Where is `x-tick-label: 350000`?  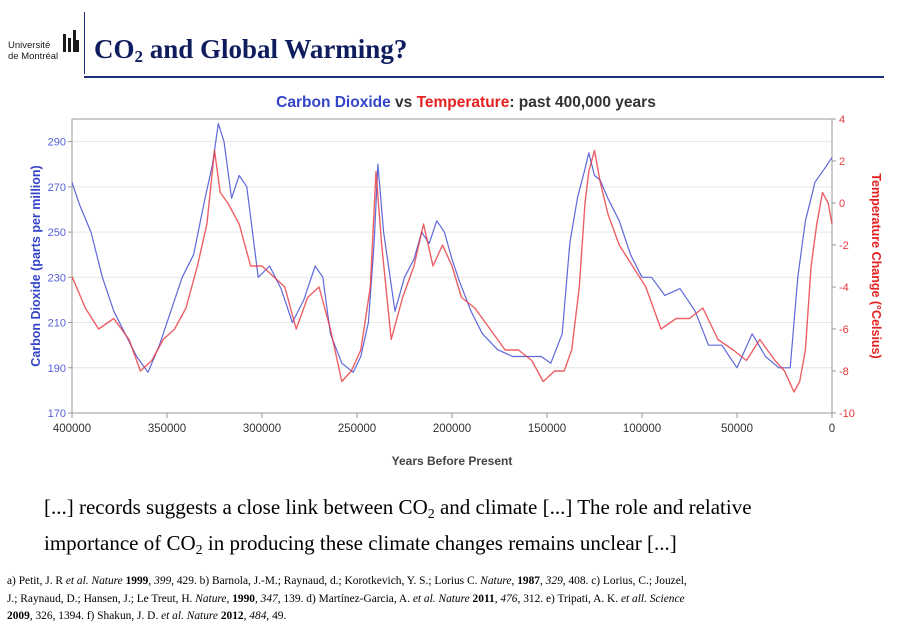 x-tick-label: 350000 is located at coordinates (167, 429).